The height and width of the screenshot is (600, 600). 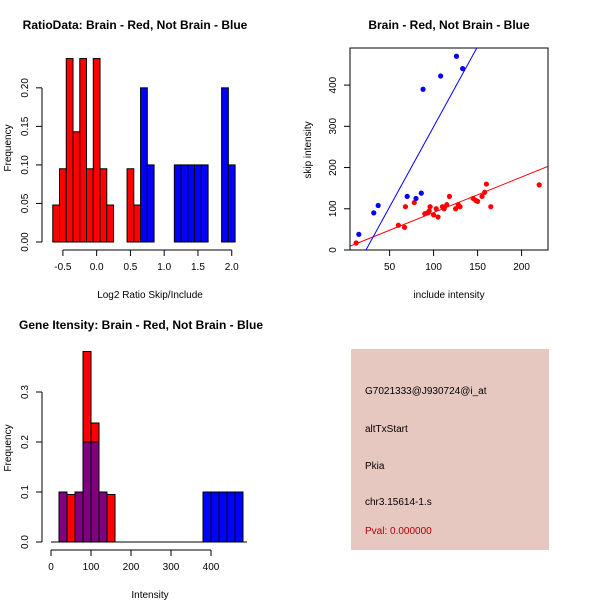 What do you see at coordinates (25, 203) in the screenshot?
I see `ratio-y-tick-label: 0.05` at bounding box center [25, 203].